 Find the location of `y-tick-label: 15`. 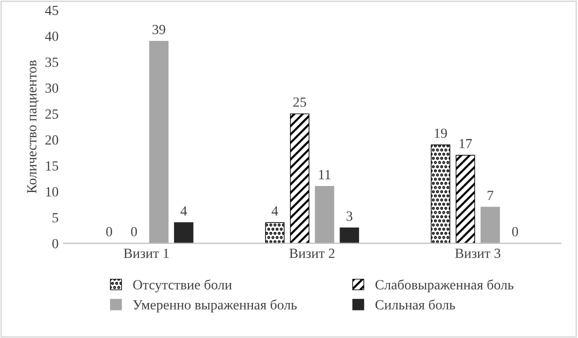

y-tick-label: 15 is located at coordinates (52, 166).